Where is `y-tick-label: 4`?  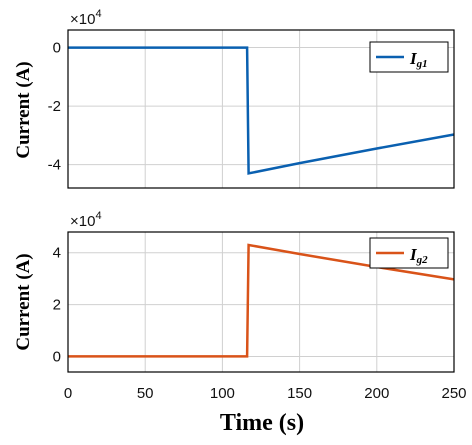
y-tick-label: 4 is located at coordinates (57, 253).